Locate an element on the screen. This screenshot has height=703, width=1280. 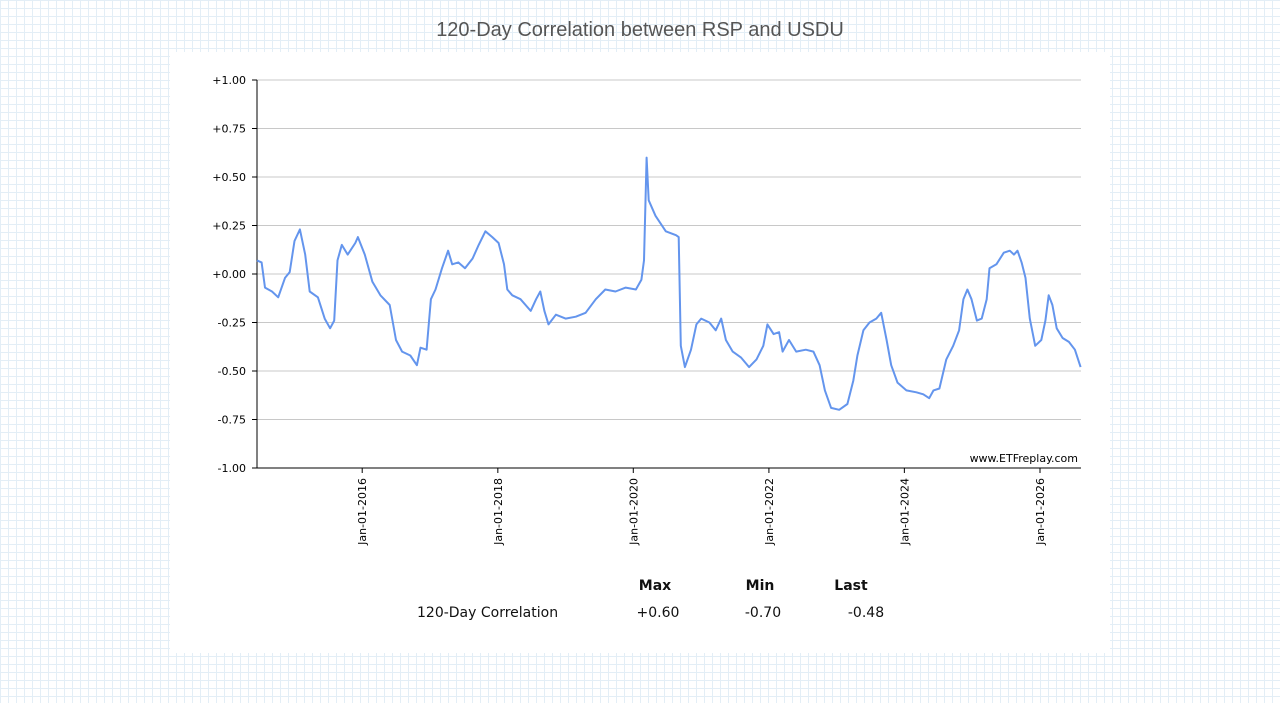
x-tick-label: Jan-01-2026 is located at coordinates (1040, 512).